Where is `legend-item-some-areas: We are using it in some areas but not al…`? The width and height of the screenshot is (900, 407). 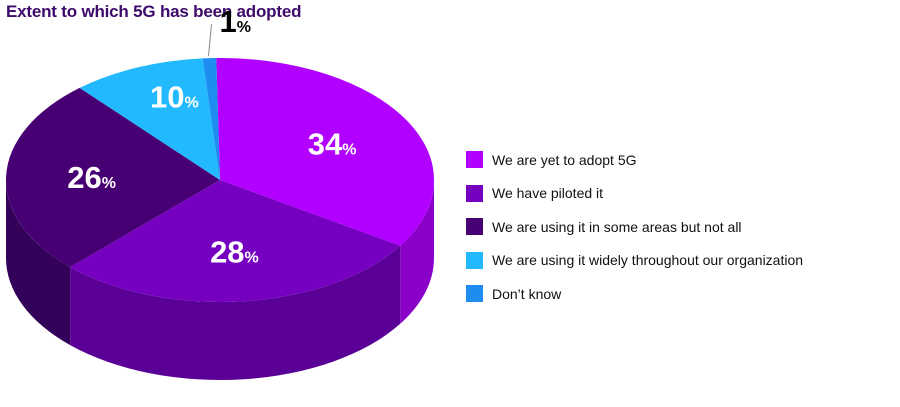
legend-item-some-areas: We are using it in some areas but not al… is located at coordinates (634, 227).